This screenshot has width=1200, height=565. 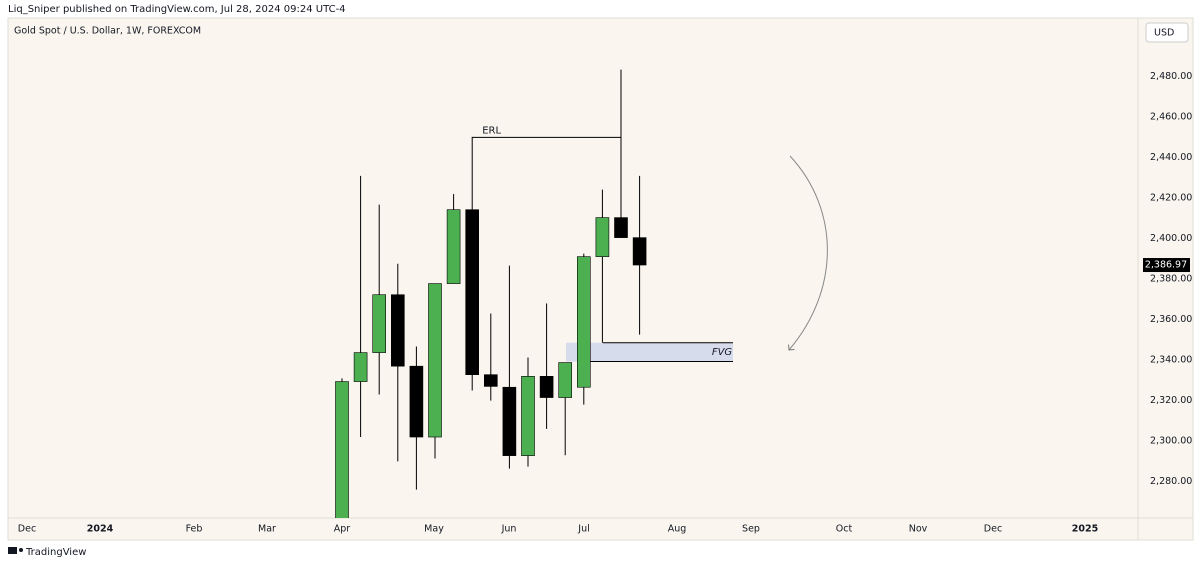 What do you see at coordinates (677, 529) in the screenshot?
I see `x-tick-label: Aug` at bounding box center [677, 529].